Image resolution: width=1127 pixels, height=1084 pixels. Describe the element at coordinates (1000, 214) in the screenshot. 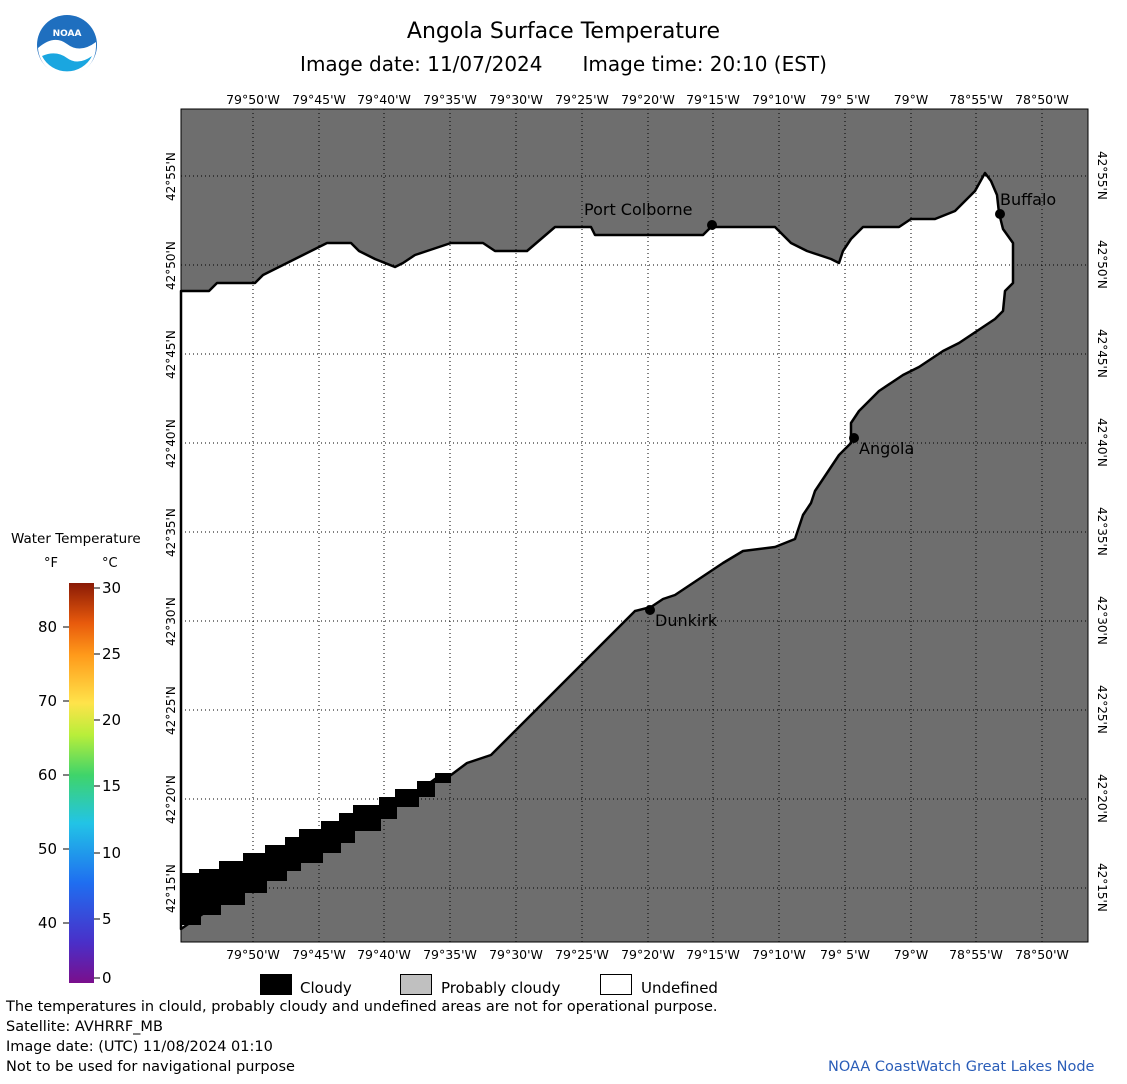

I see `city-marker-buffalo` at that location.